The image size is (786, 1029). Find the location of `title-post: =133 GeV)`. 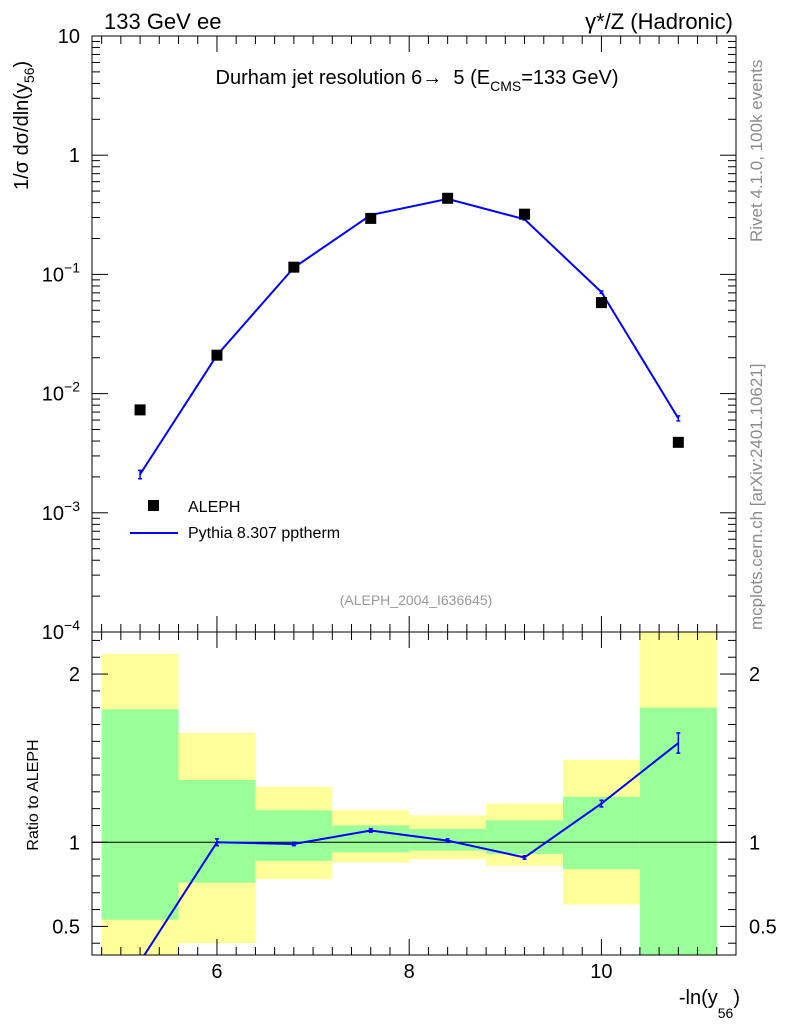

title-post: =133 GeV) is located at coordinates (569, 78).